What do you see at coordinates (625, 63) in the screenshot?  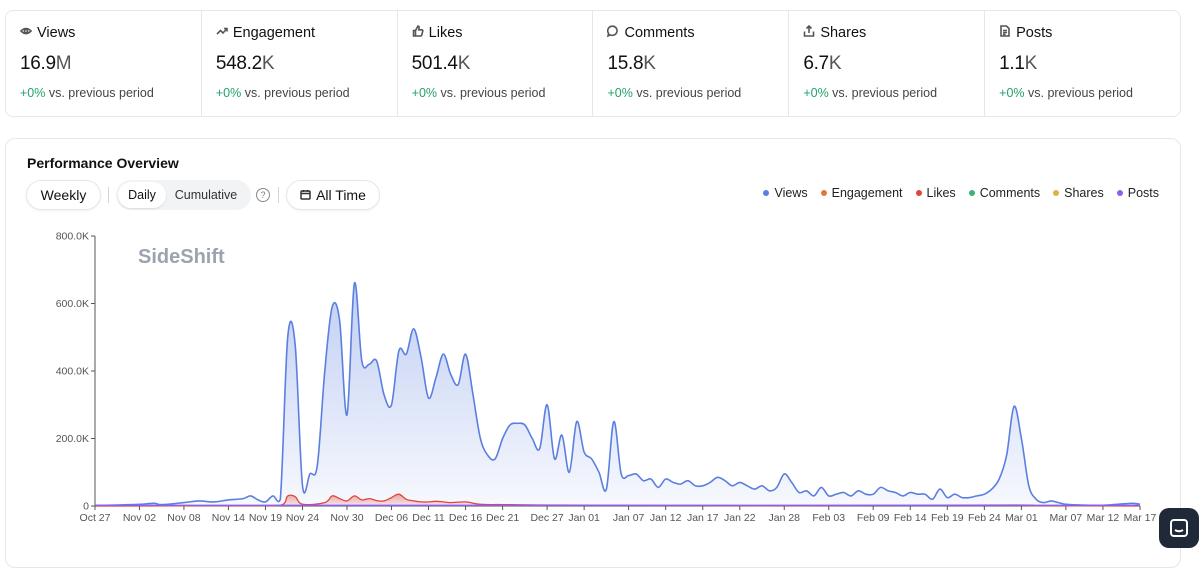 I see `stat-value: 15.8` at bounding box center [625, 63].